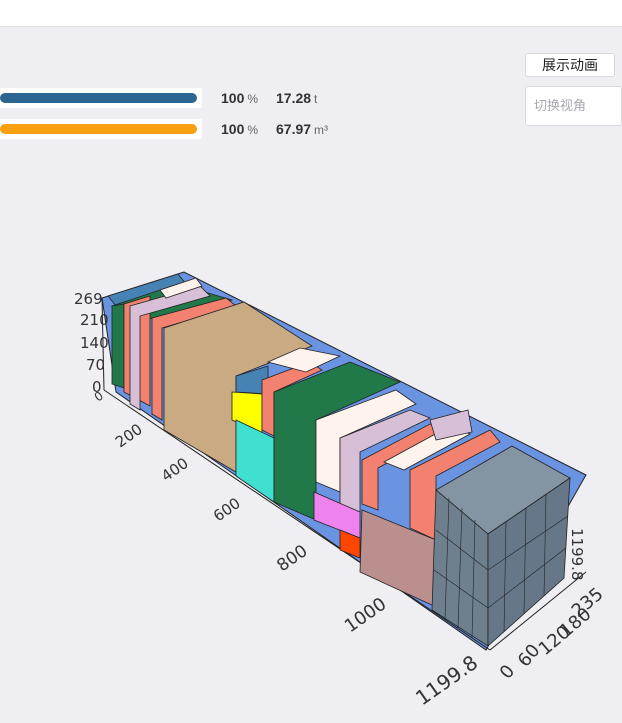 This screenshot has height=723, width=622. Describe the element at coordinates (577, 554) in the screenshot. I see `length-end-label: 1199.8` at that location.